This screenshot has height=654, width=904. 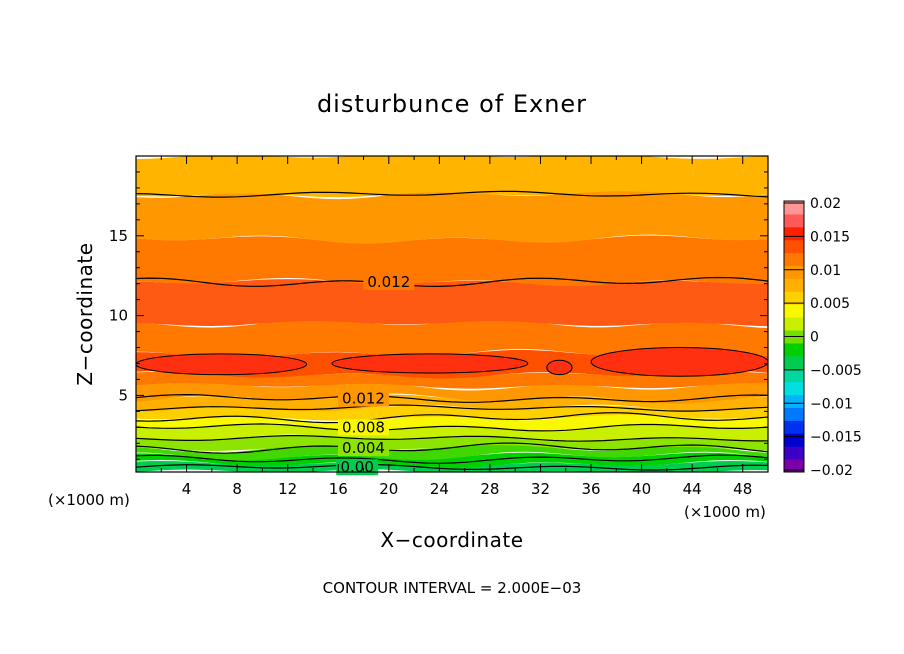 I want to click on x-tick-label: 20, so click(x=388, y=489).